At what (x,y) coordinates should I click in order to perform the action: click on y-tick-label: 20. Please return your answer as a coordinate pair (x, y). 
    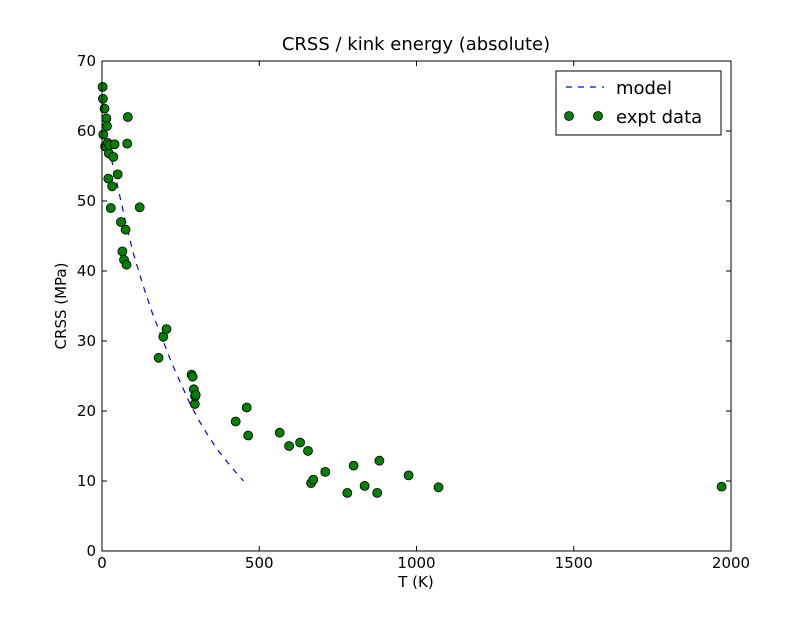
    Looking at the image, I should click on (86, 411).